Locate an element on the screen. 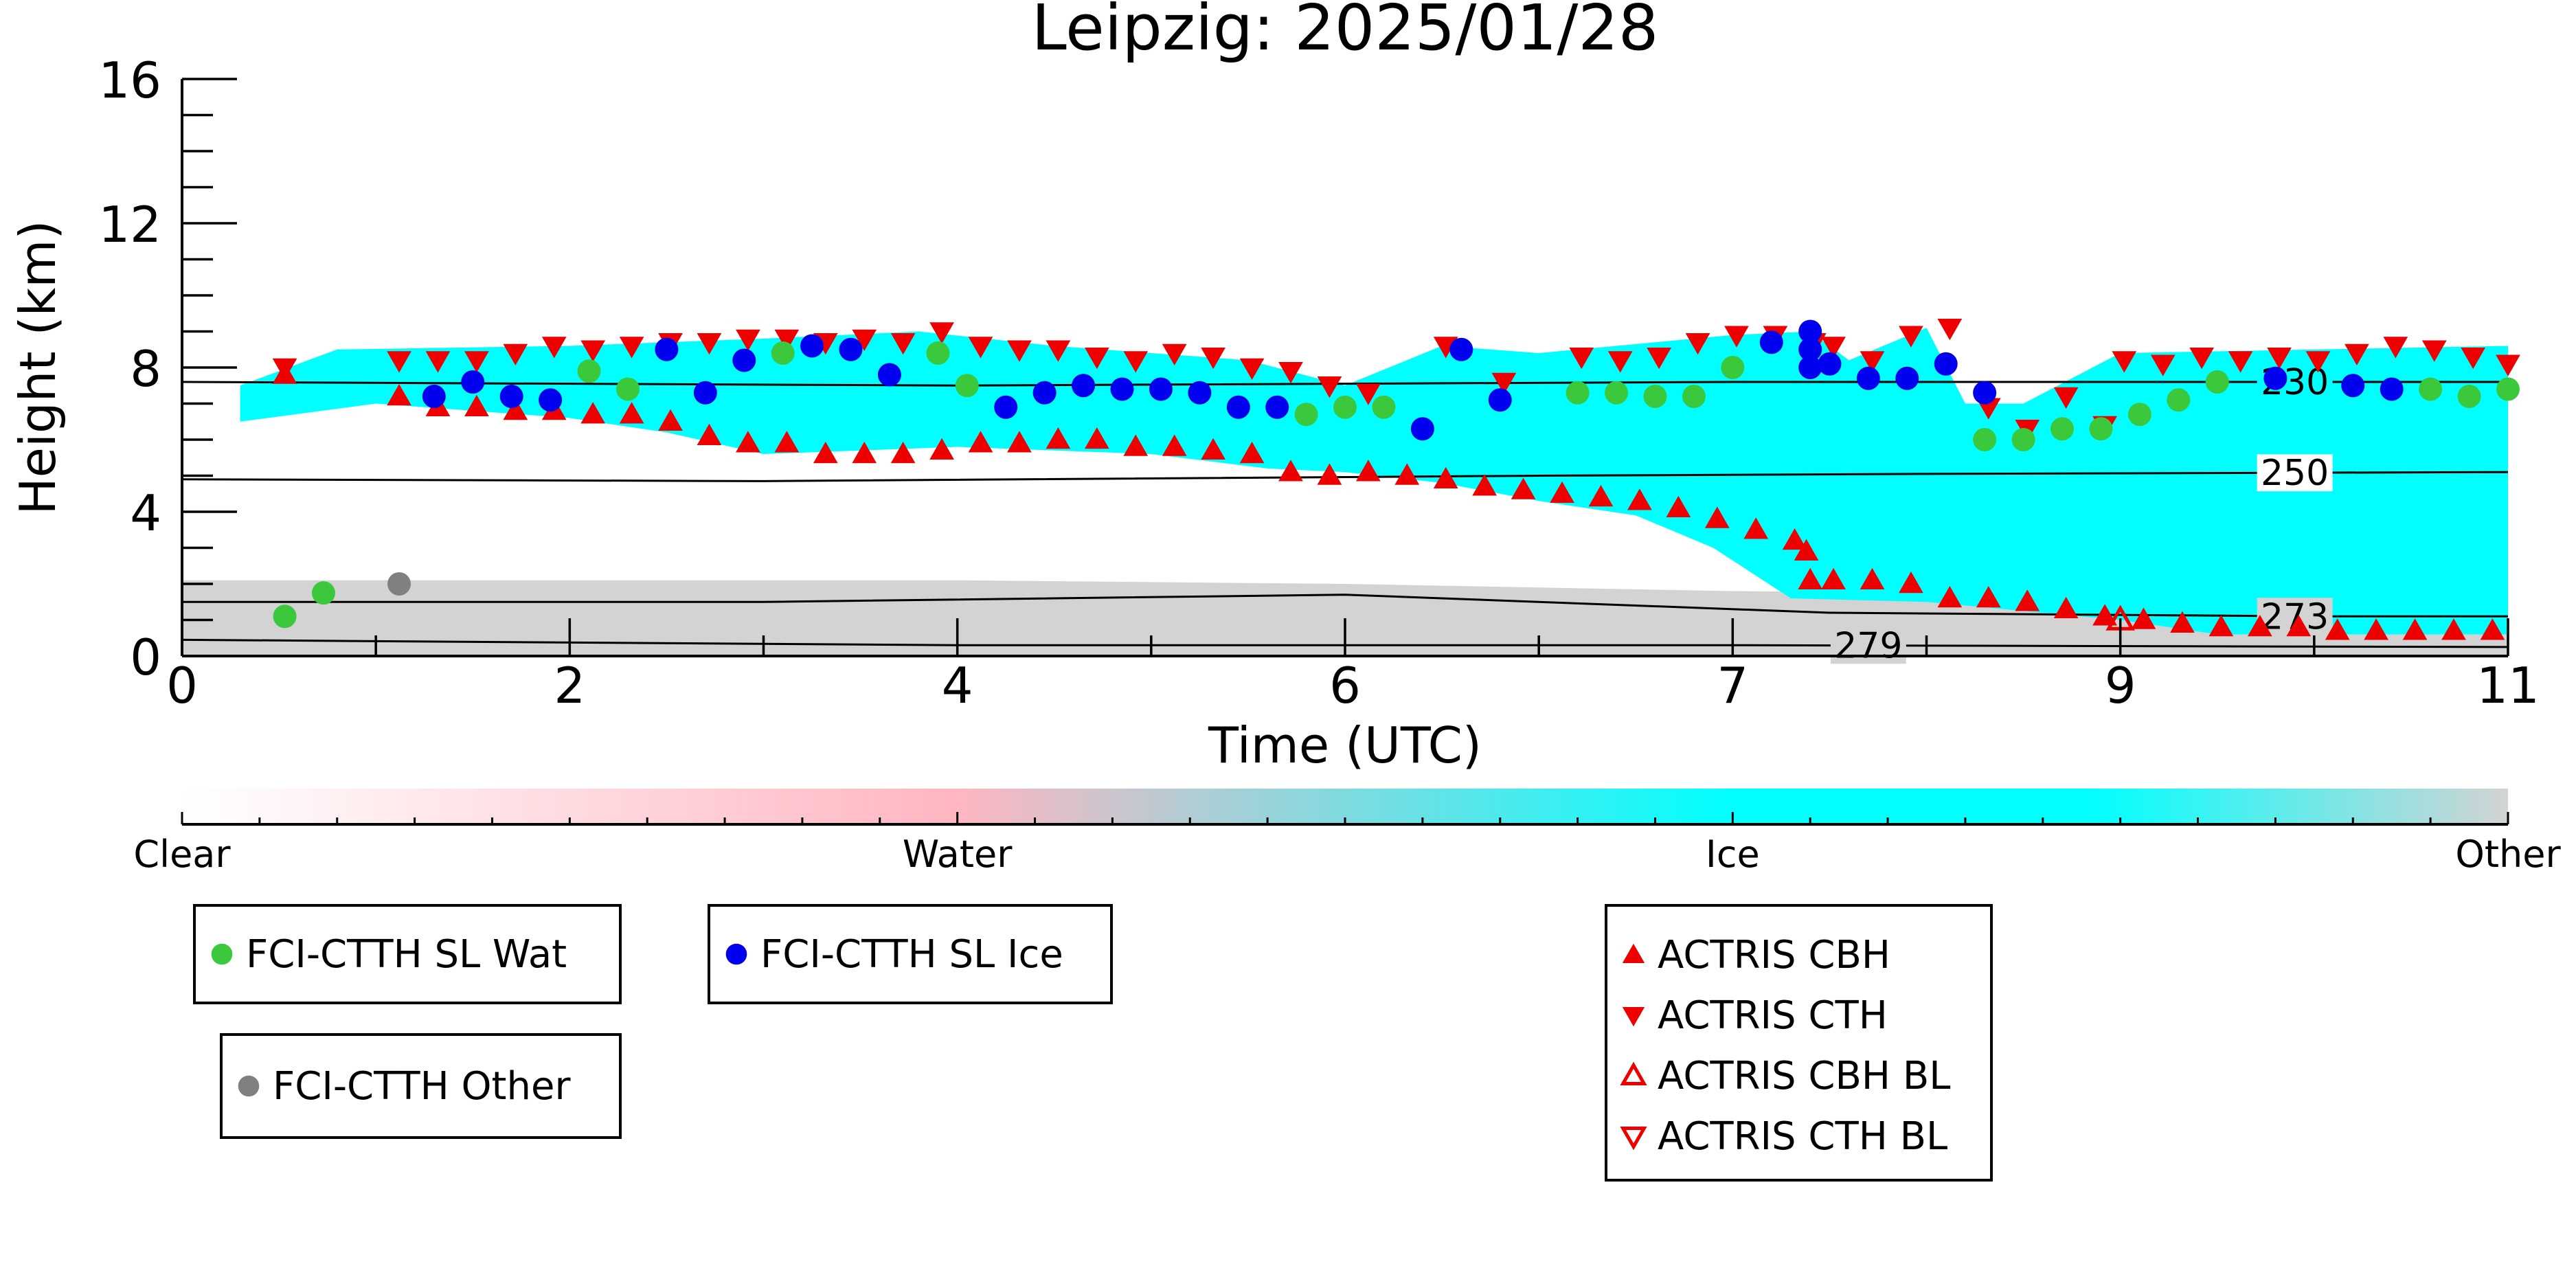 This screenshot has width=2576, height=1288. legend-label-fci-ctth-sl-ice: FCI-CTTH SL Ice is located at coordinates (911, 954).